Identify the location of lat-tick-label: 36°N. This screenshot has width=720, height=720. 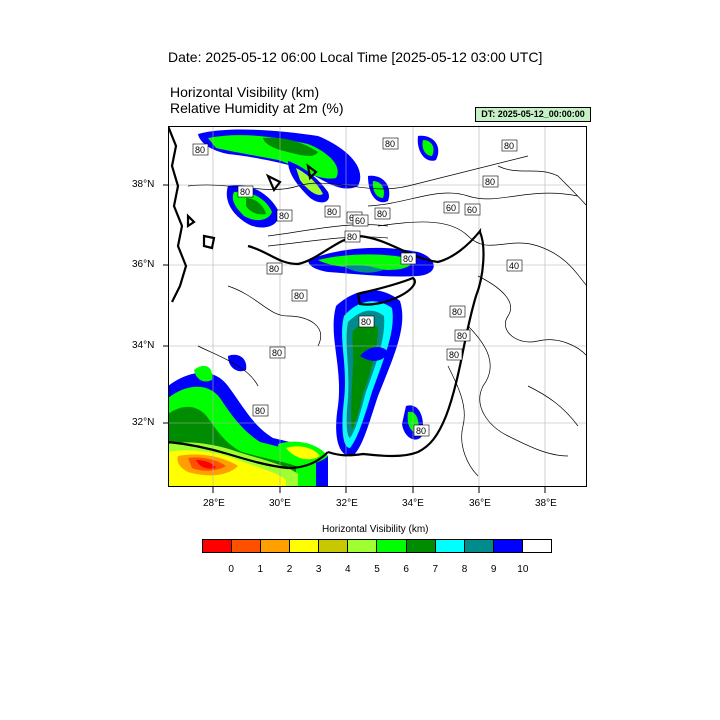
(143, 264).